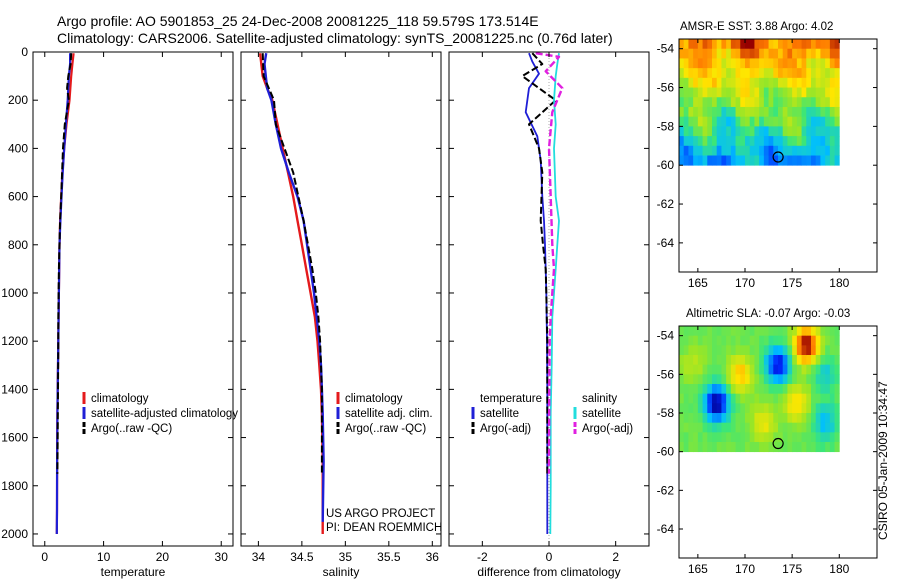 The width and height of the screenshot is (900, 580). What do you see at coordinates (380, 514) in the screenshot?
I see `project-annotation: US ARGO PROJECT` at bounding box center [380, 514].